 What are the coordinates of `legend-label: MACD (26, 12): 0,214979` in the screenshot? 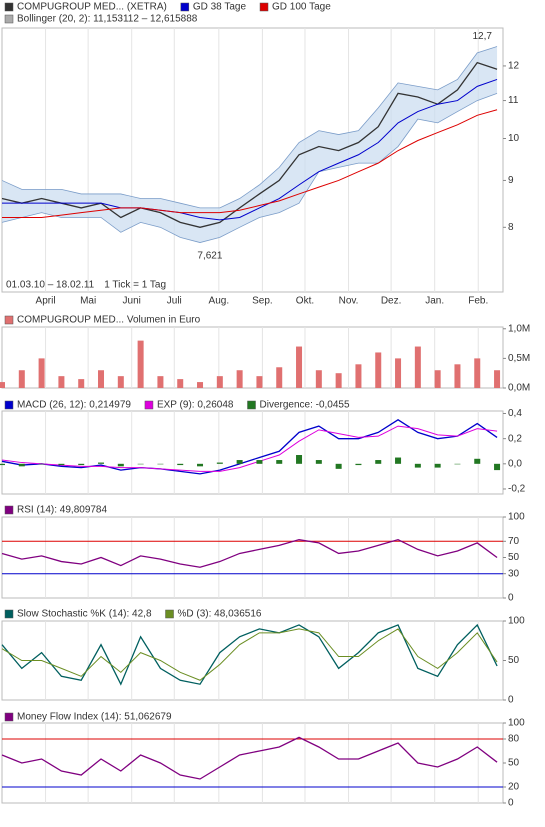 It's located at (74, 405).